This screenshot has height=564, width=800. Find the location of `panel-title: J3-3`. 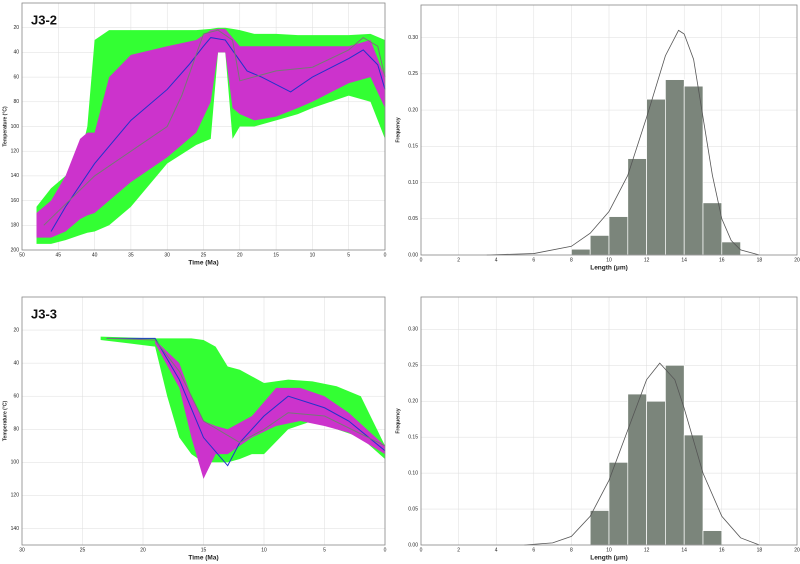

panel-title: J3-3 is located at coordinates (44, 313).